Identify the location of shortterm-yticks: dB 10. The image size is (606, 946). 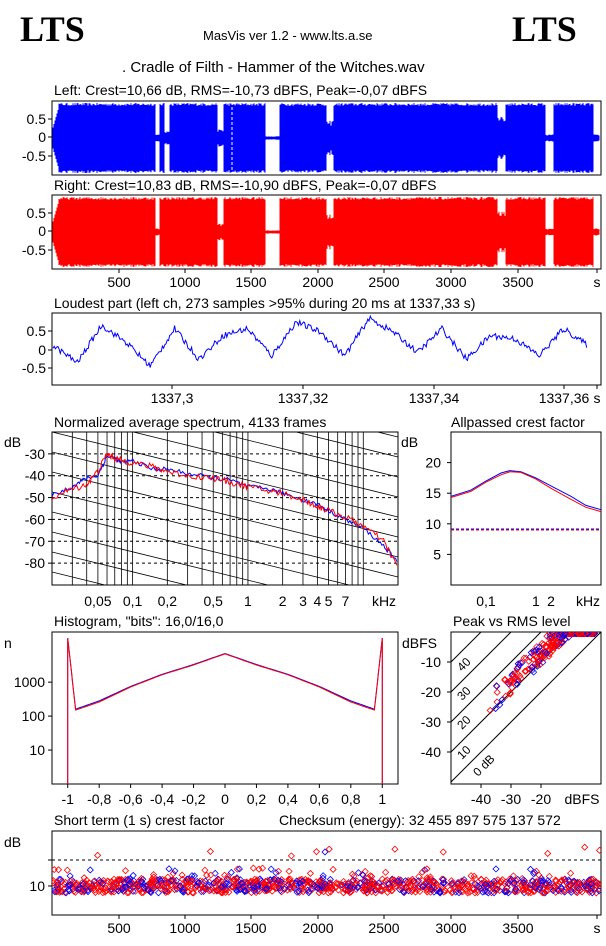
(28, 864).